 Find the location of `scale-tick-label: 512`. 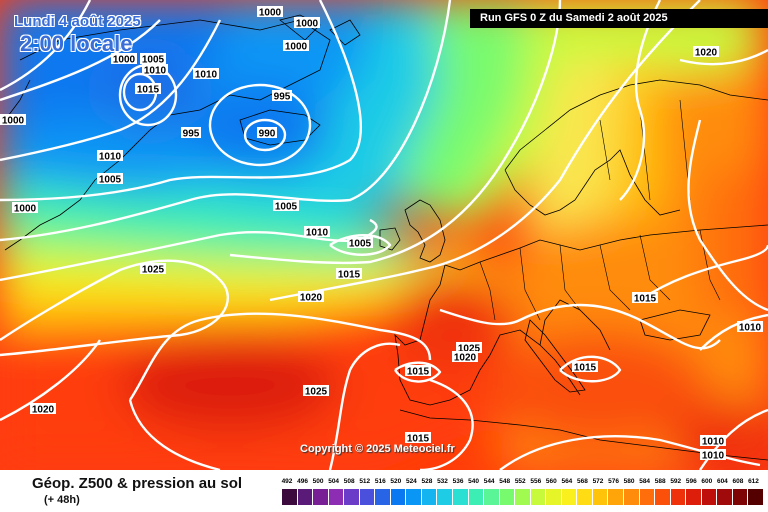

scale-tick-label: 512 is located at coordinates (365, 481).